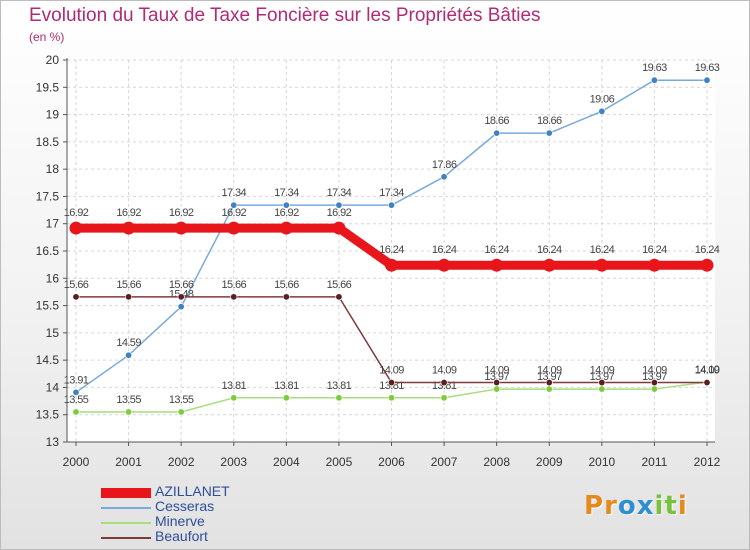 This screenshot has width=750, height=550. What do you see at coordinates (48, 306) in the screenshot?
I see `y-tick-label: 15.5` at bounding box center [48, 306].